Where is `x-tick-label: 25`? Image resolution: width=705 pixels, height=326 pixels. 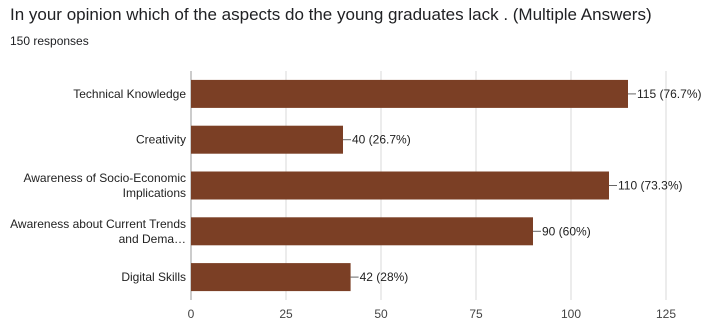
x-tick-label: 25 is located at coordinates (286, 314).